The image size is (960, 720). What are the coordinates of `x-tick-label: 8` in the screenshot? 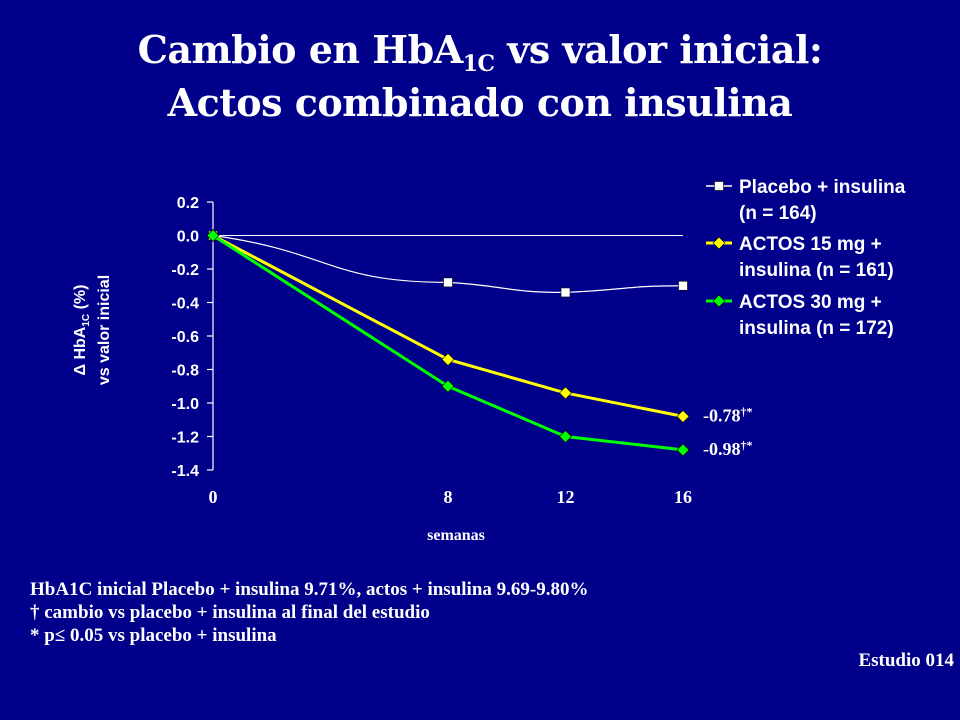 It's located at (448, 497).